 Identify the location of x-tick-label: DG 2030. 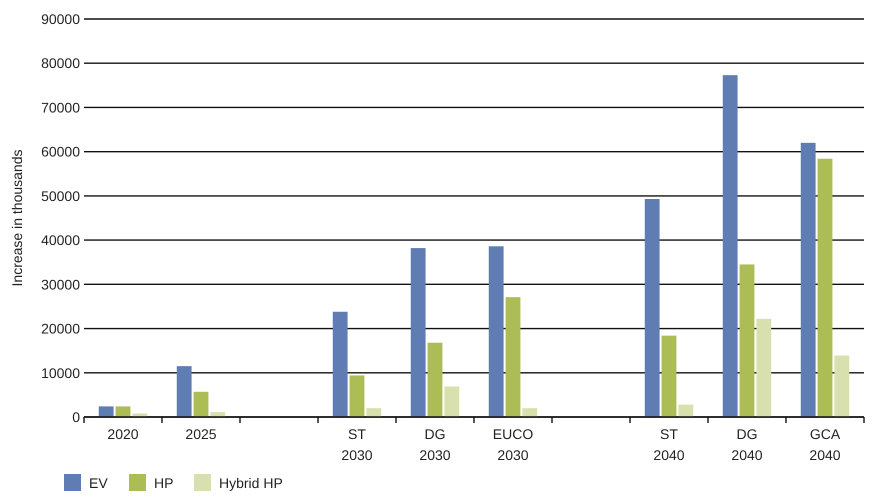
(435, 444).